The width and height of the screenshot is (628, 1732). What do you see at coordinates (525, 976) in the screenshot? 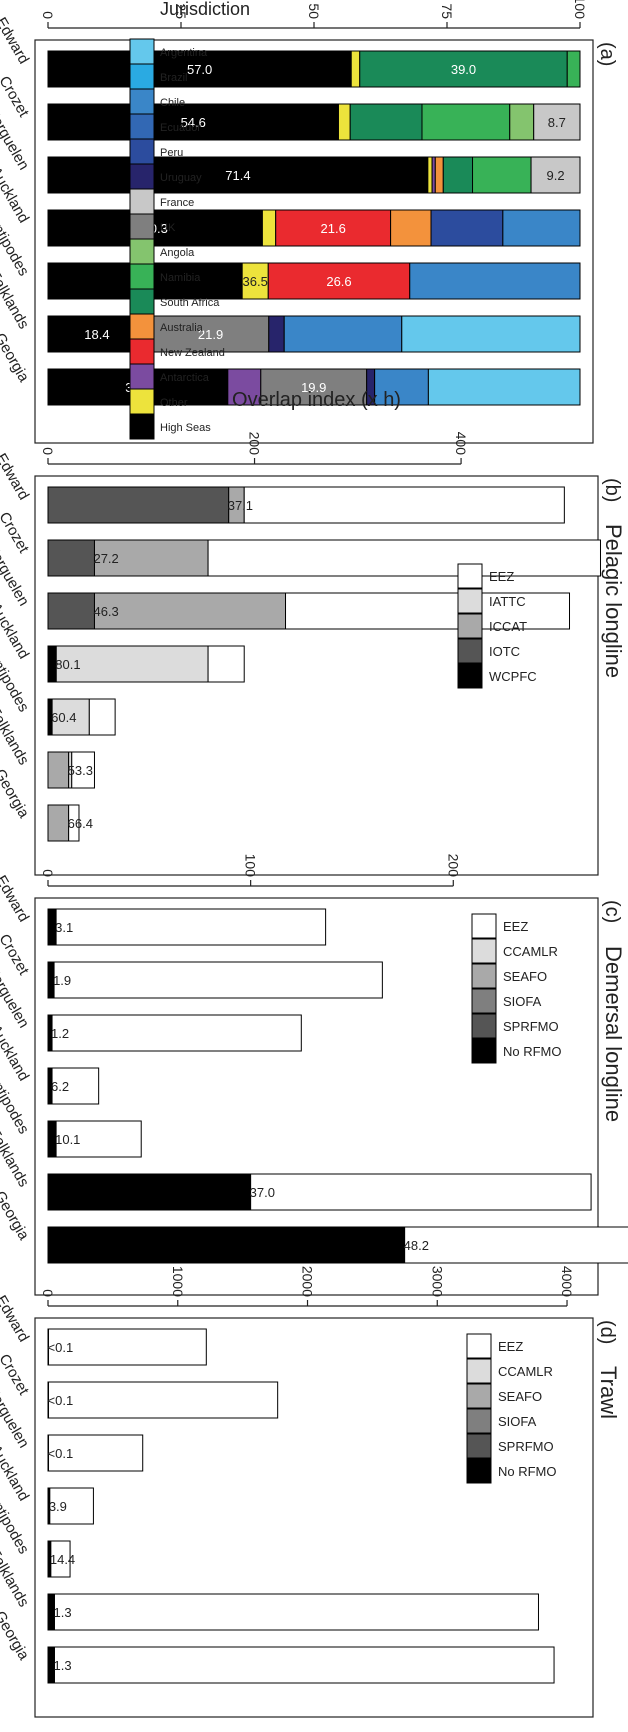
I see `legend-label: SEAFO` at bounding box center [525, 976].